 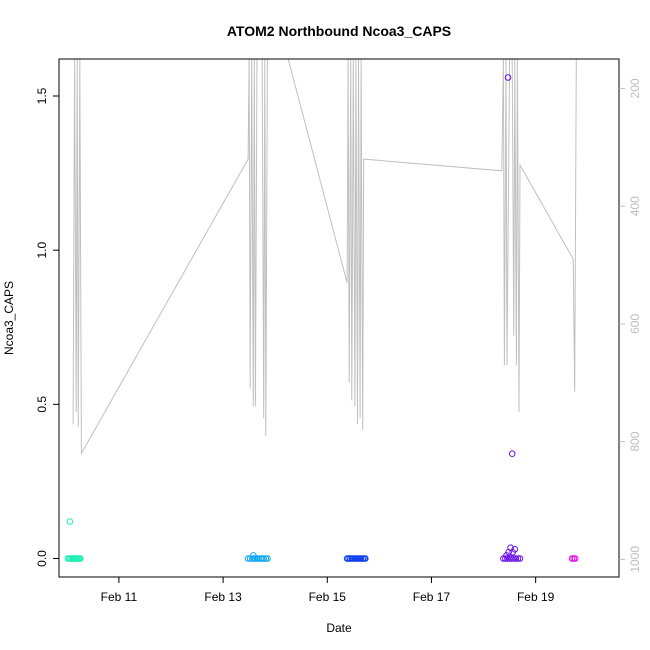 I want to click on y-tick-label: 0.5, so click(x=42, y=404).